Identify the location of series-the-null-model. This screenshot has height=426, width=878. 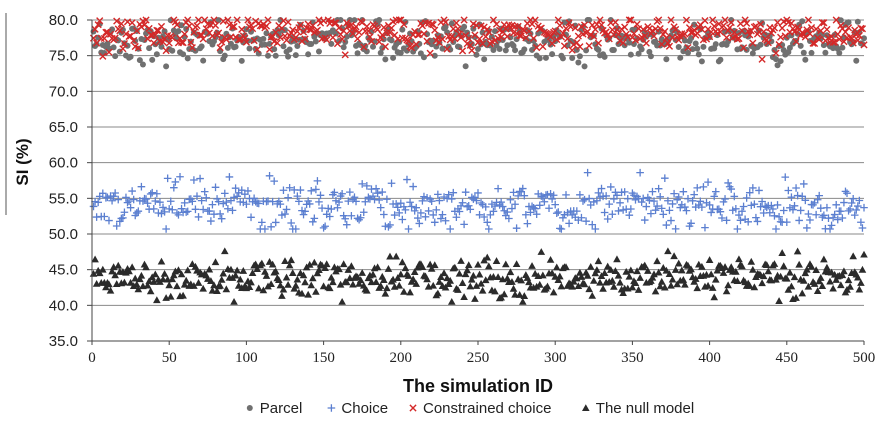
(478, 276).